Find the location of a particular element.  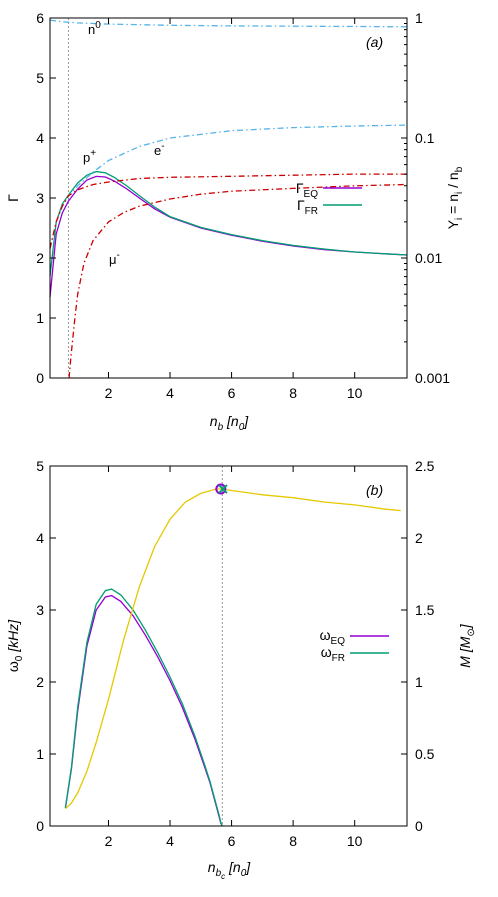

series-line-Γ_FR is located at coordinates (228, 223).